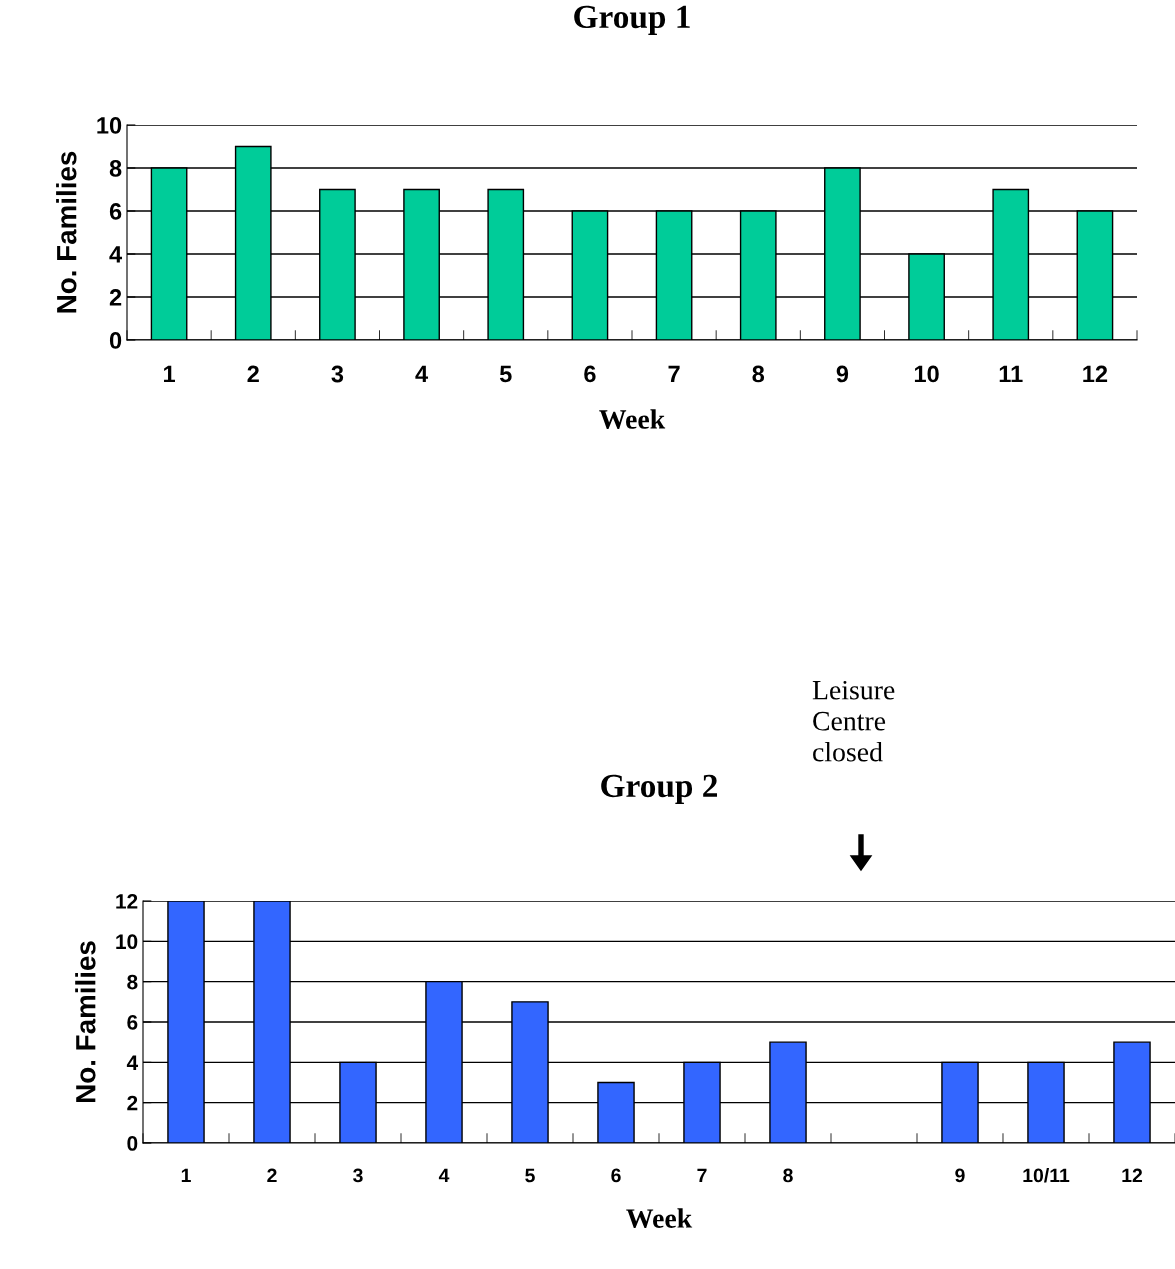  Describe the element at coordinates (926, 374) in the screenshot. I see `x-tick-label: 10` at that location.